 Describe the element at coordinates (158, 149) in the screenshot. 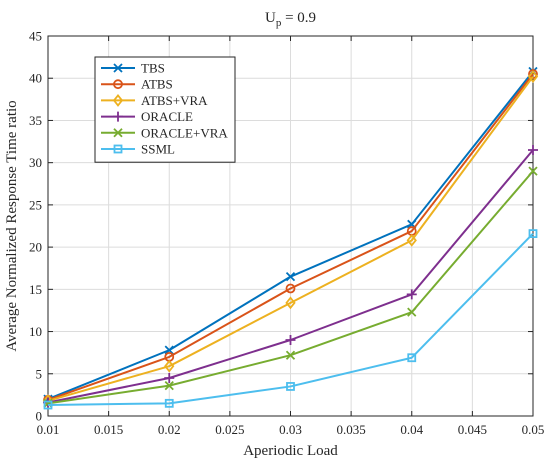

I see `legend-label: SSML` at that location.